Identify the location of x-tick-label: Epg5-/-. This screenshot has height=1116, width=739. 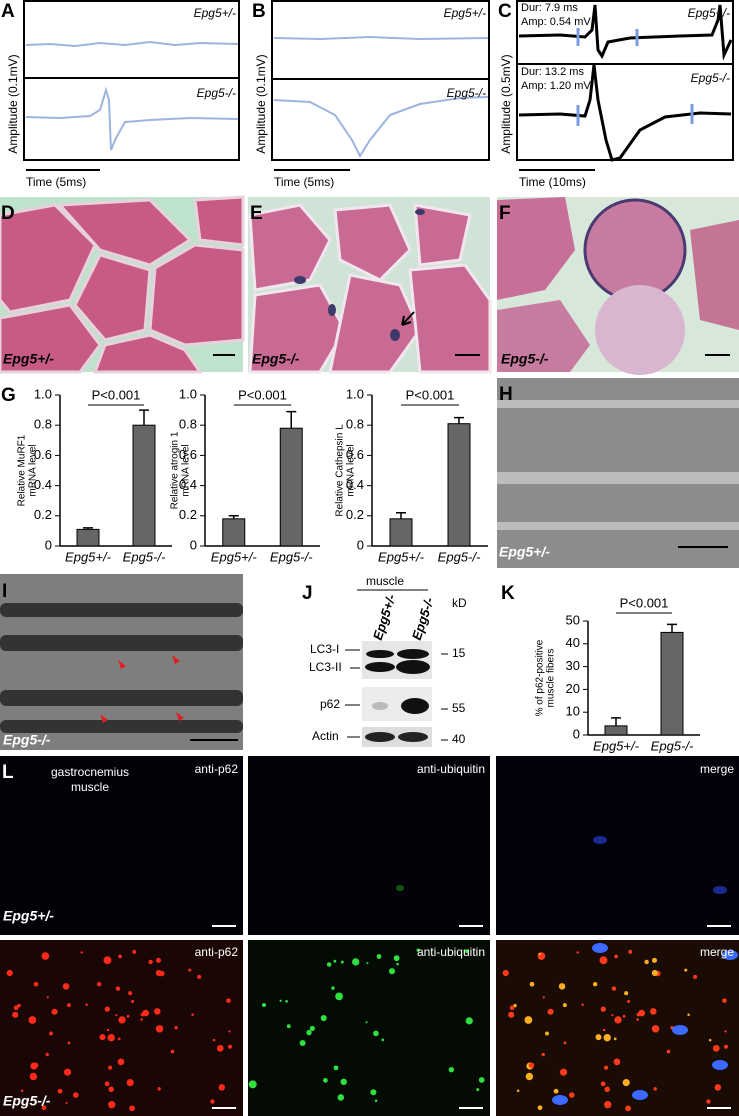
(291, 556).